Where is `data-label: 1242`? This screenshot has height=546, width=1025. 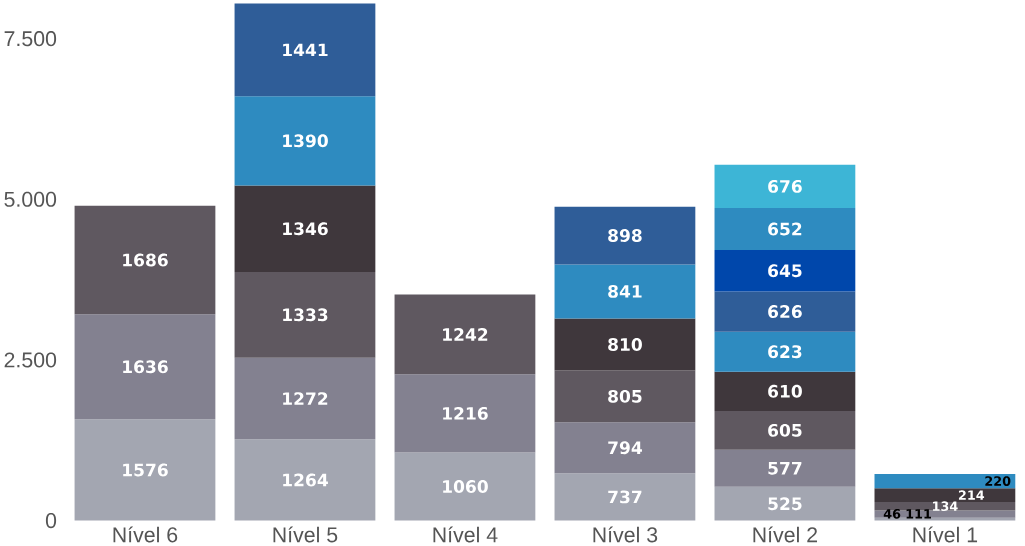
data-label: 1242 is located at coordinates (465, 334).